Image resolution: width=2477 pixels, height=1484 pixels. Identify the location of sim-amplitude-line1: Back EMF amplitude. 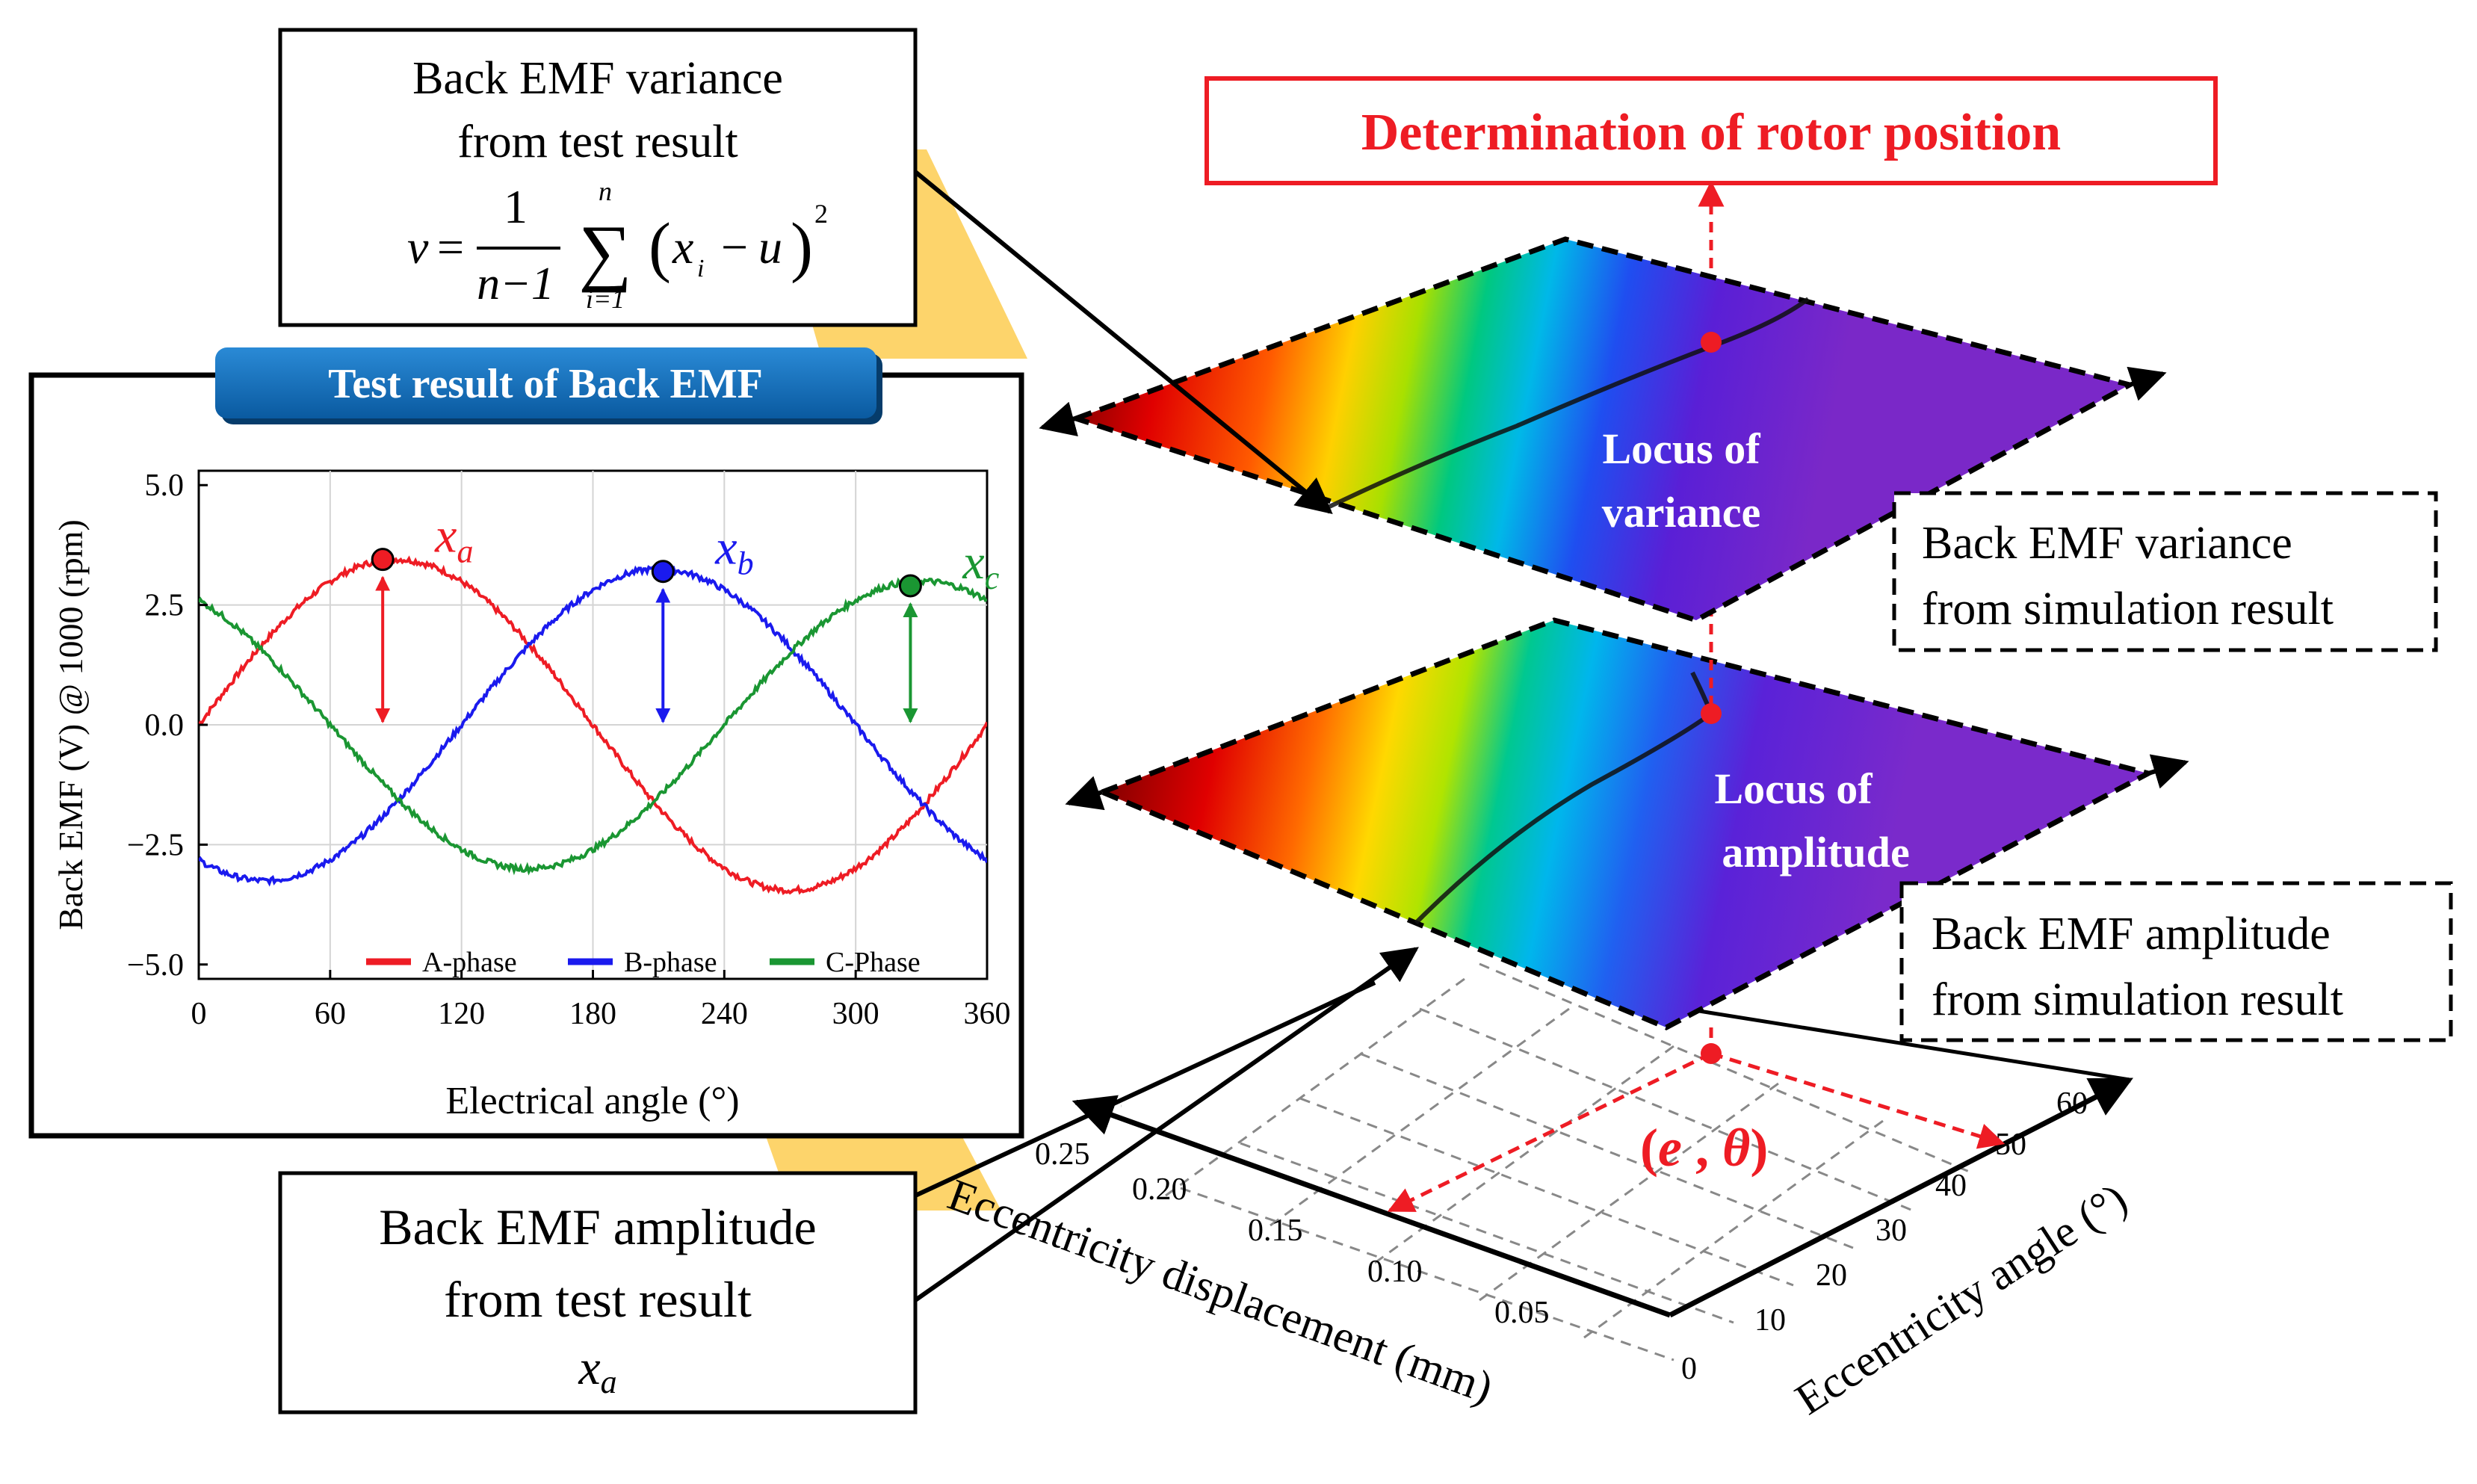
(2131, 934).